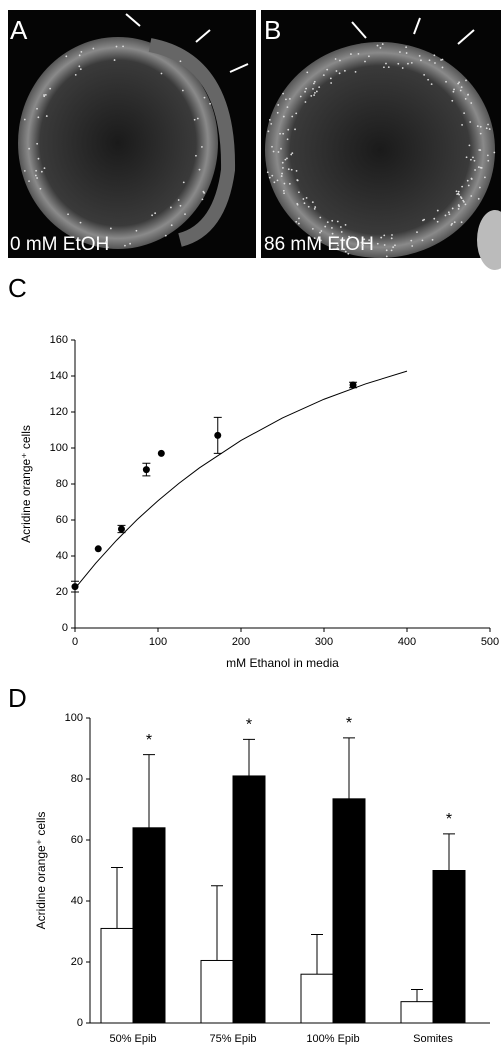 This screenshot has width=501, height=1045. Describe the element at coordinates (59, 340) in the screenshot. I see `y-tick-label: 160` at that location.